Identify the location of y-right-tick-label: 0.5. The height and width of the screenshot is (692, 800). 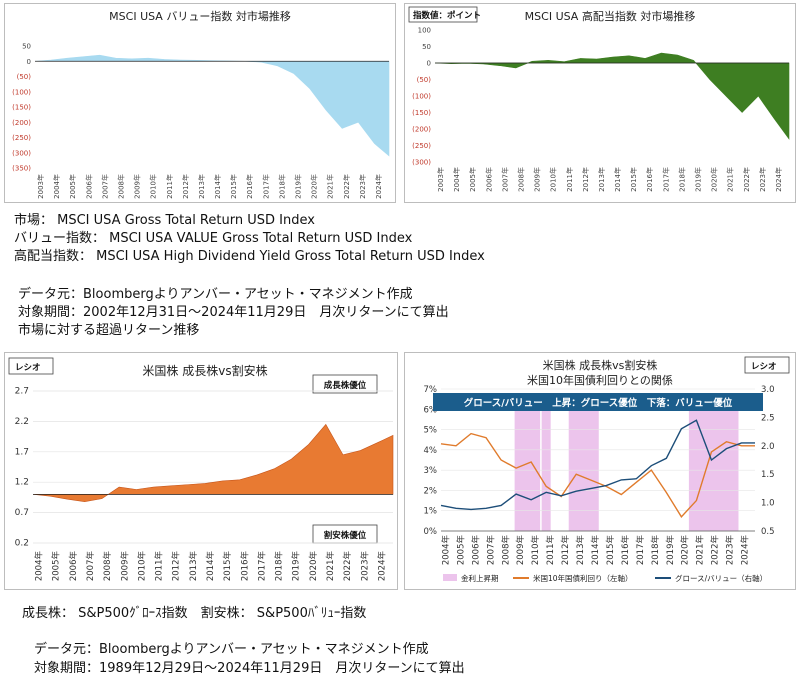
(768, 532).